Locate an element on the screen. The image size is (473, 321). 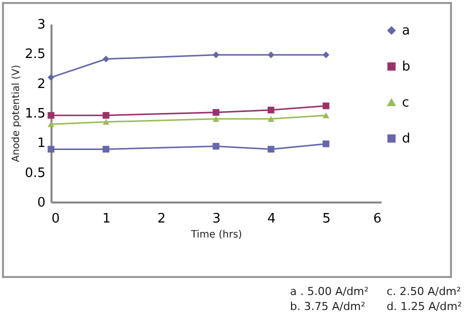
x-tick-label: 1 is located at coordinates (106, 219).